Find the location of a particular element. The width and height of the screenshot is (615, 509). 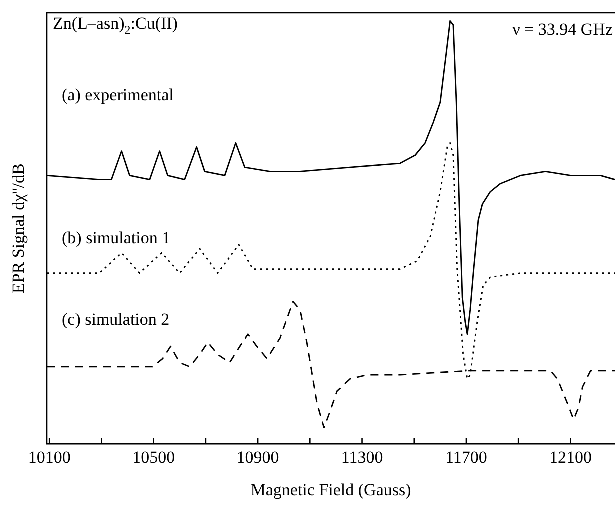

text: (a) experimental is located at coordinates (118, 95).